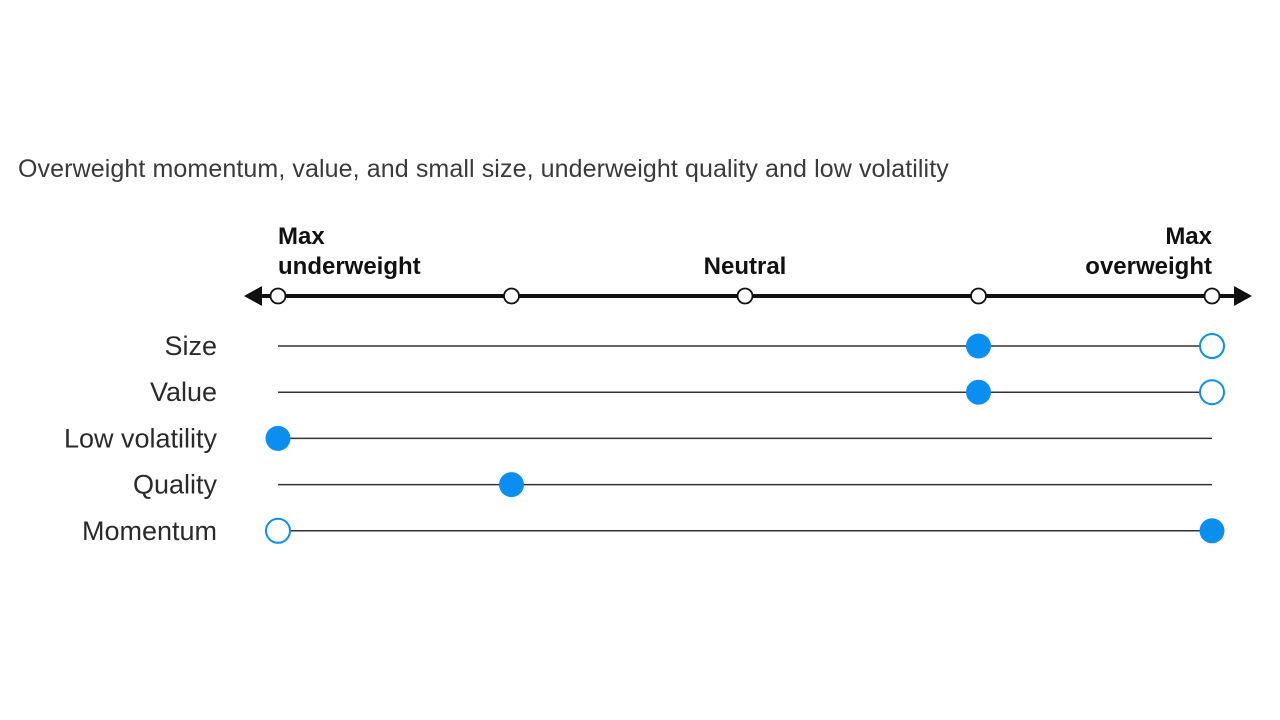 Image resolution: width=1280 pixels, height=720 pixels. I want to click on factor-row: Momentum, so click(653, 531).